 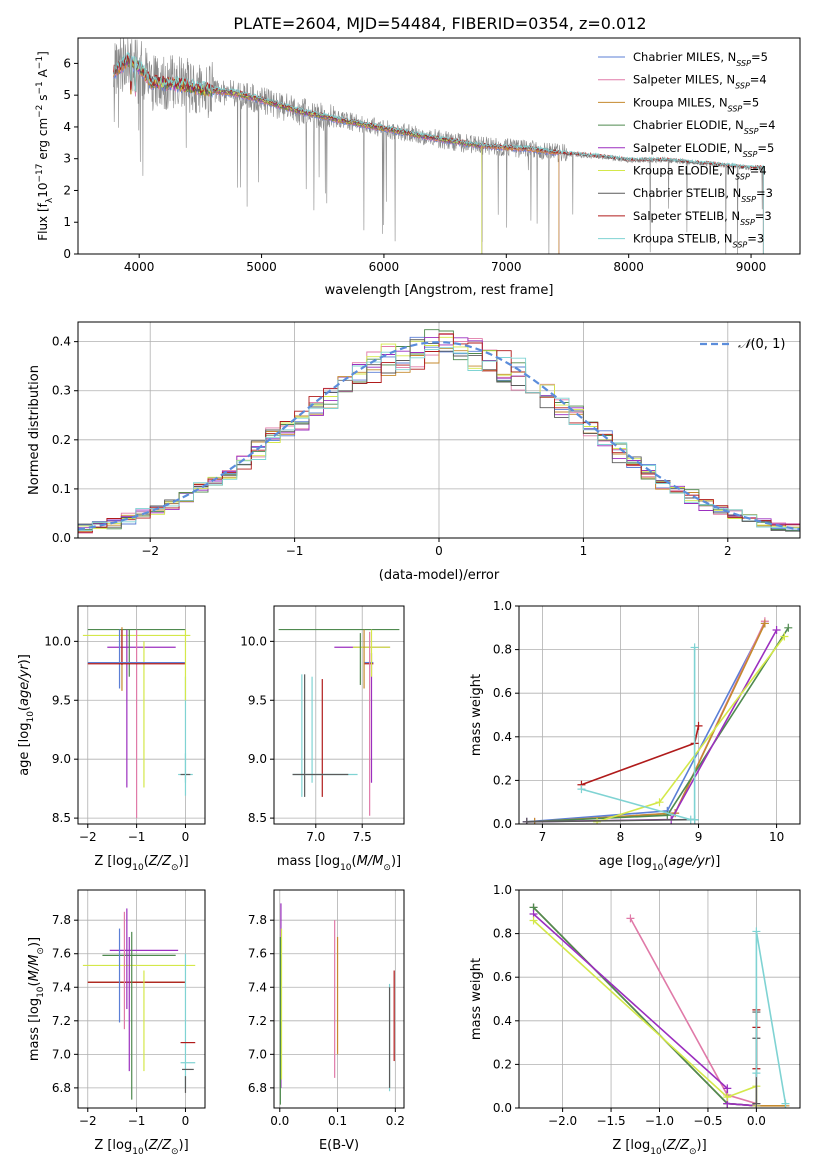 I want to click on weight-line-chabrier-stelib, so click(x=610, y=820).